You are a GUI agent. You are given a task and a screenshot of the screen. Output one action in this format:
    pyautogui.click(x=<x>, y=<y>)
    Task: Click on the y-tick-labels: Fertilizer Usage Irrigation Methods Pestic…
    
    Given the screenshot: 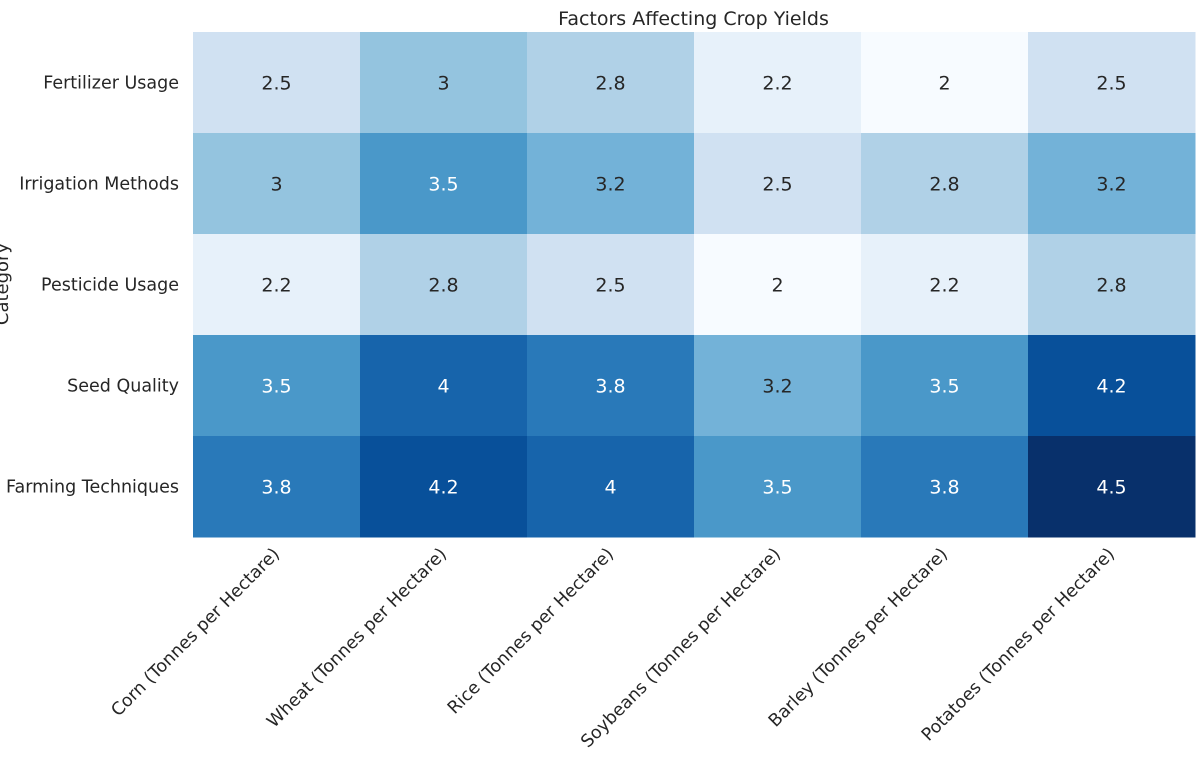 What is the action you would take?
    pyautogui.click(x=92, y=286)
    